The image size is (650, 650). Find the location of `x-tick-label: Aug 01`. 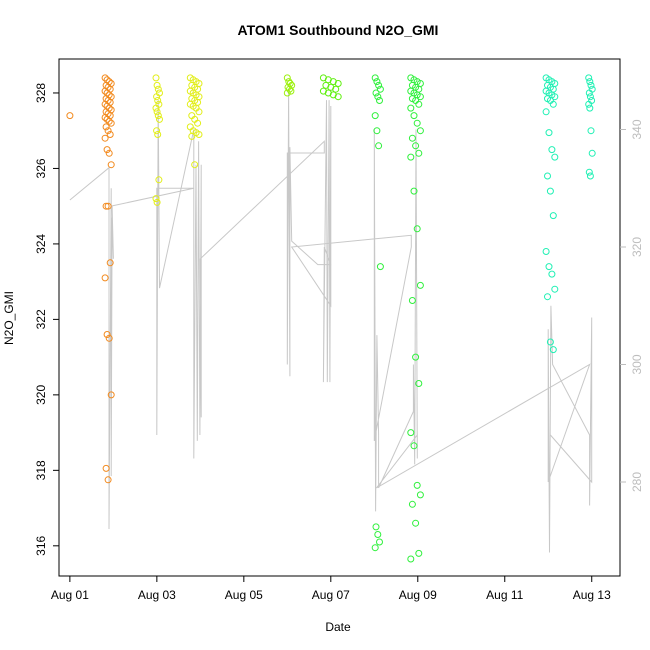

x-tick-label: Aug 01 is located at coordinates (70, 595).